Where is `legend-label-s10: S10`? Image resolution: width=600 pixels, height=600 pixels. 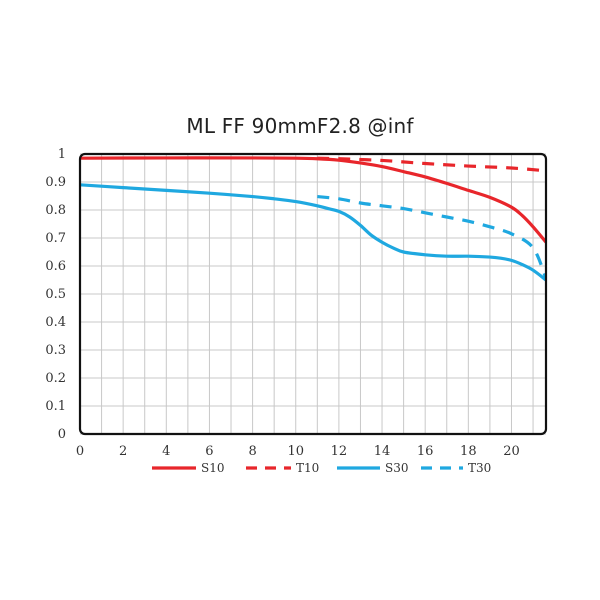 legend-label-s10: S10 is located at coordinates (213, 468).